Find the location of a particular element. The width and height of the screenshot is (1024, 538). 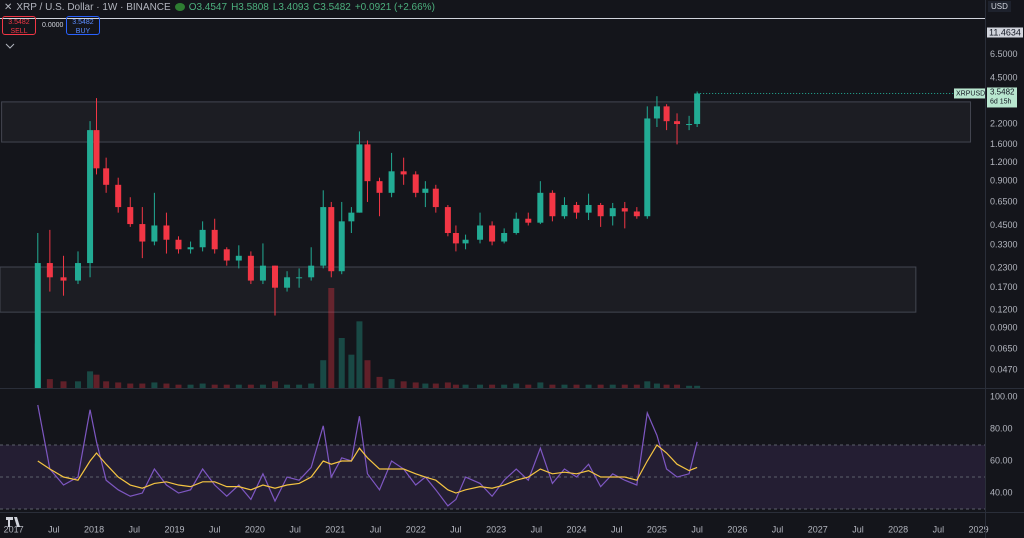

ohlc-low: L3.4093 is located at coordinates (291, 7).